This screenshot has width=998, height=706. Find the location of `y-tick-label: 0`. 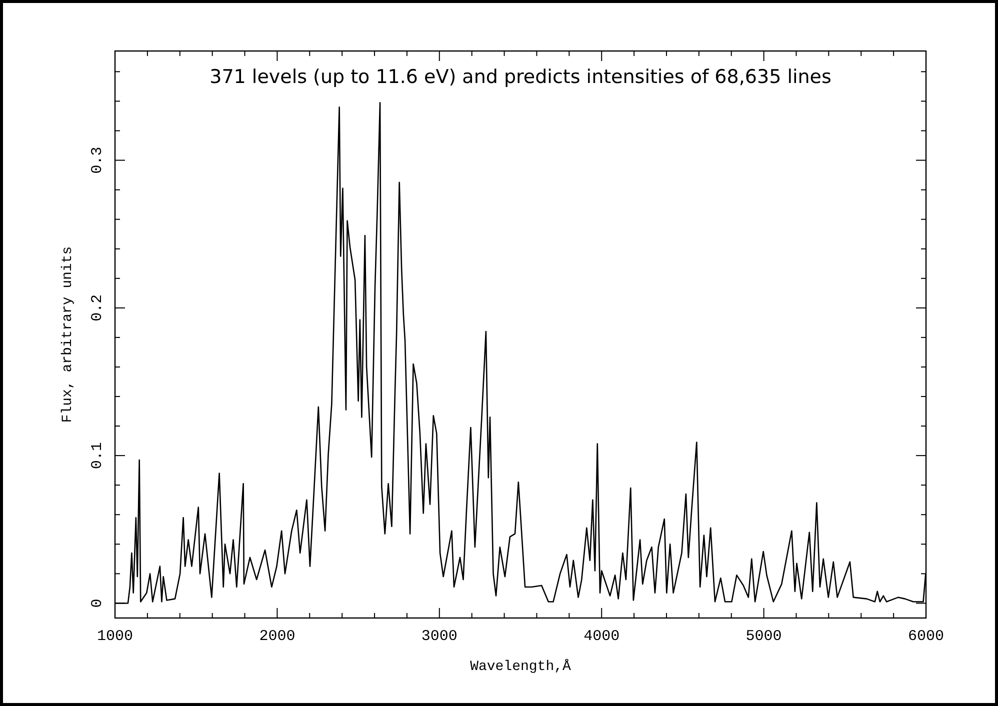

y-tick-label: 0 is located at coordinates (97, 603).